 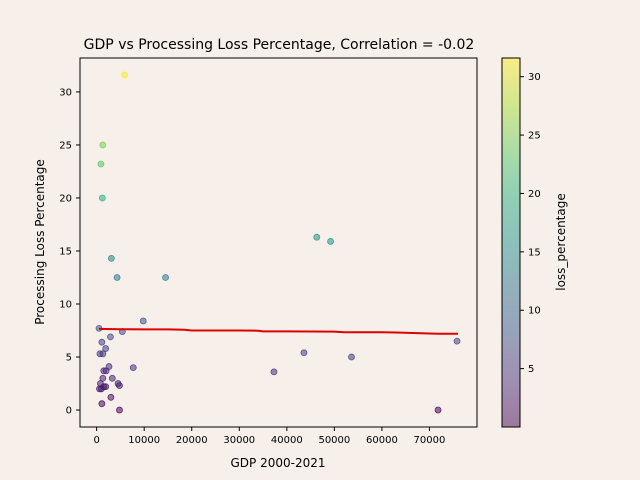 What do you see at coordinates (192, 440) in the screenshot?
I see `x-tick-label: 20000` at bounding box center [192, 440].